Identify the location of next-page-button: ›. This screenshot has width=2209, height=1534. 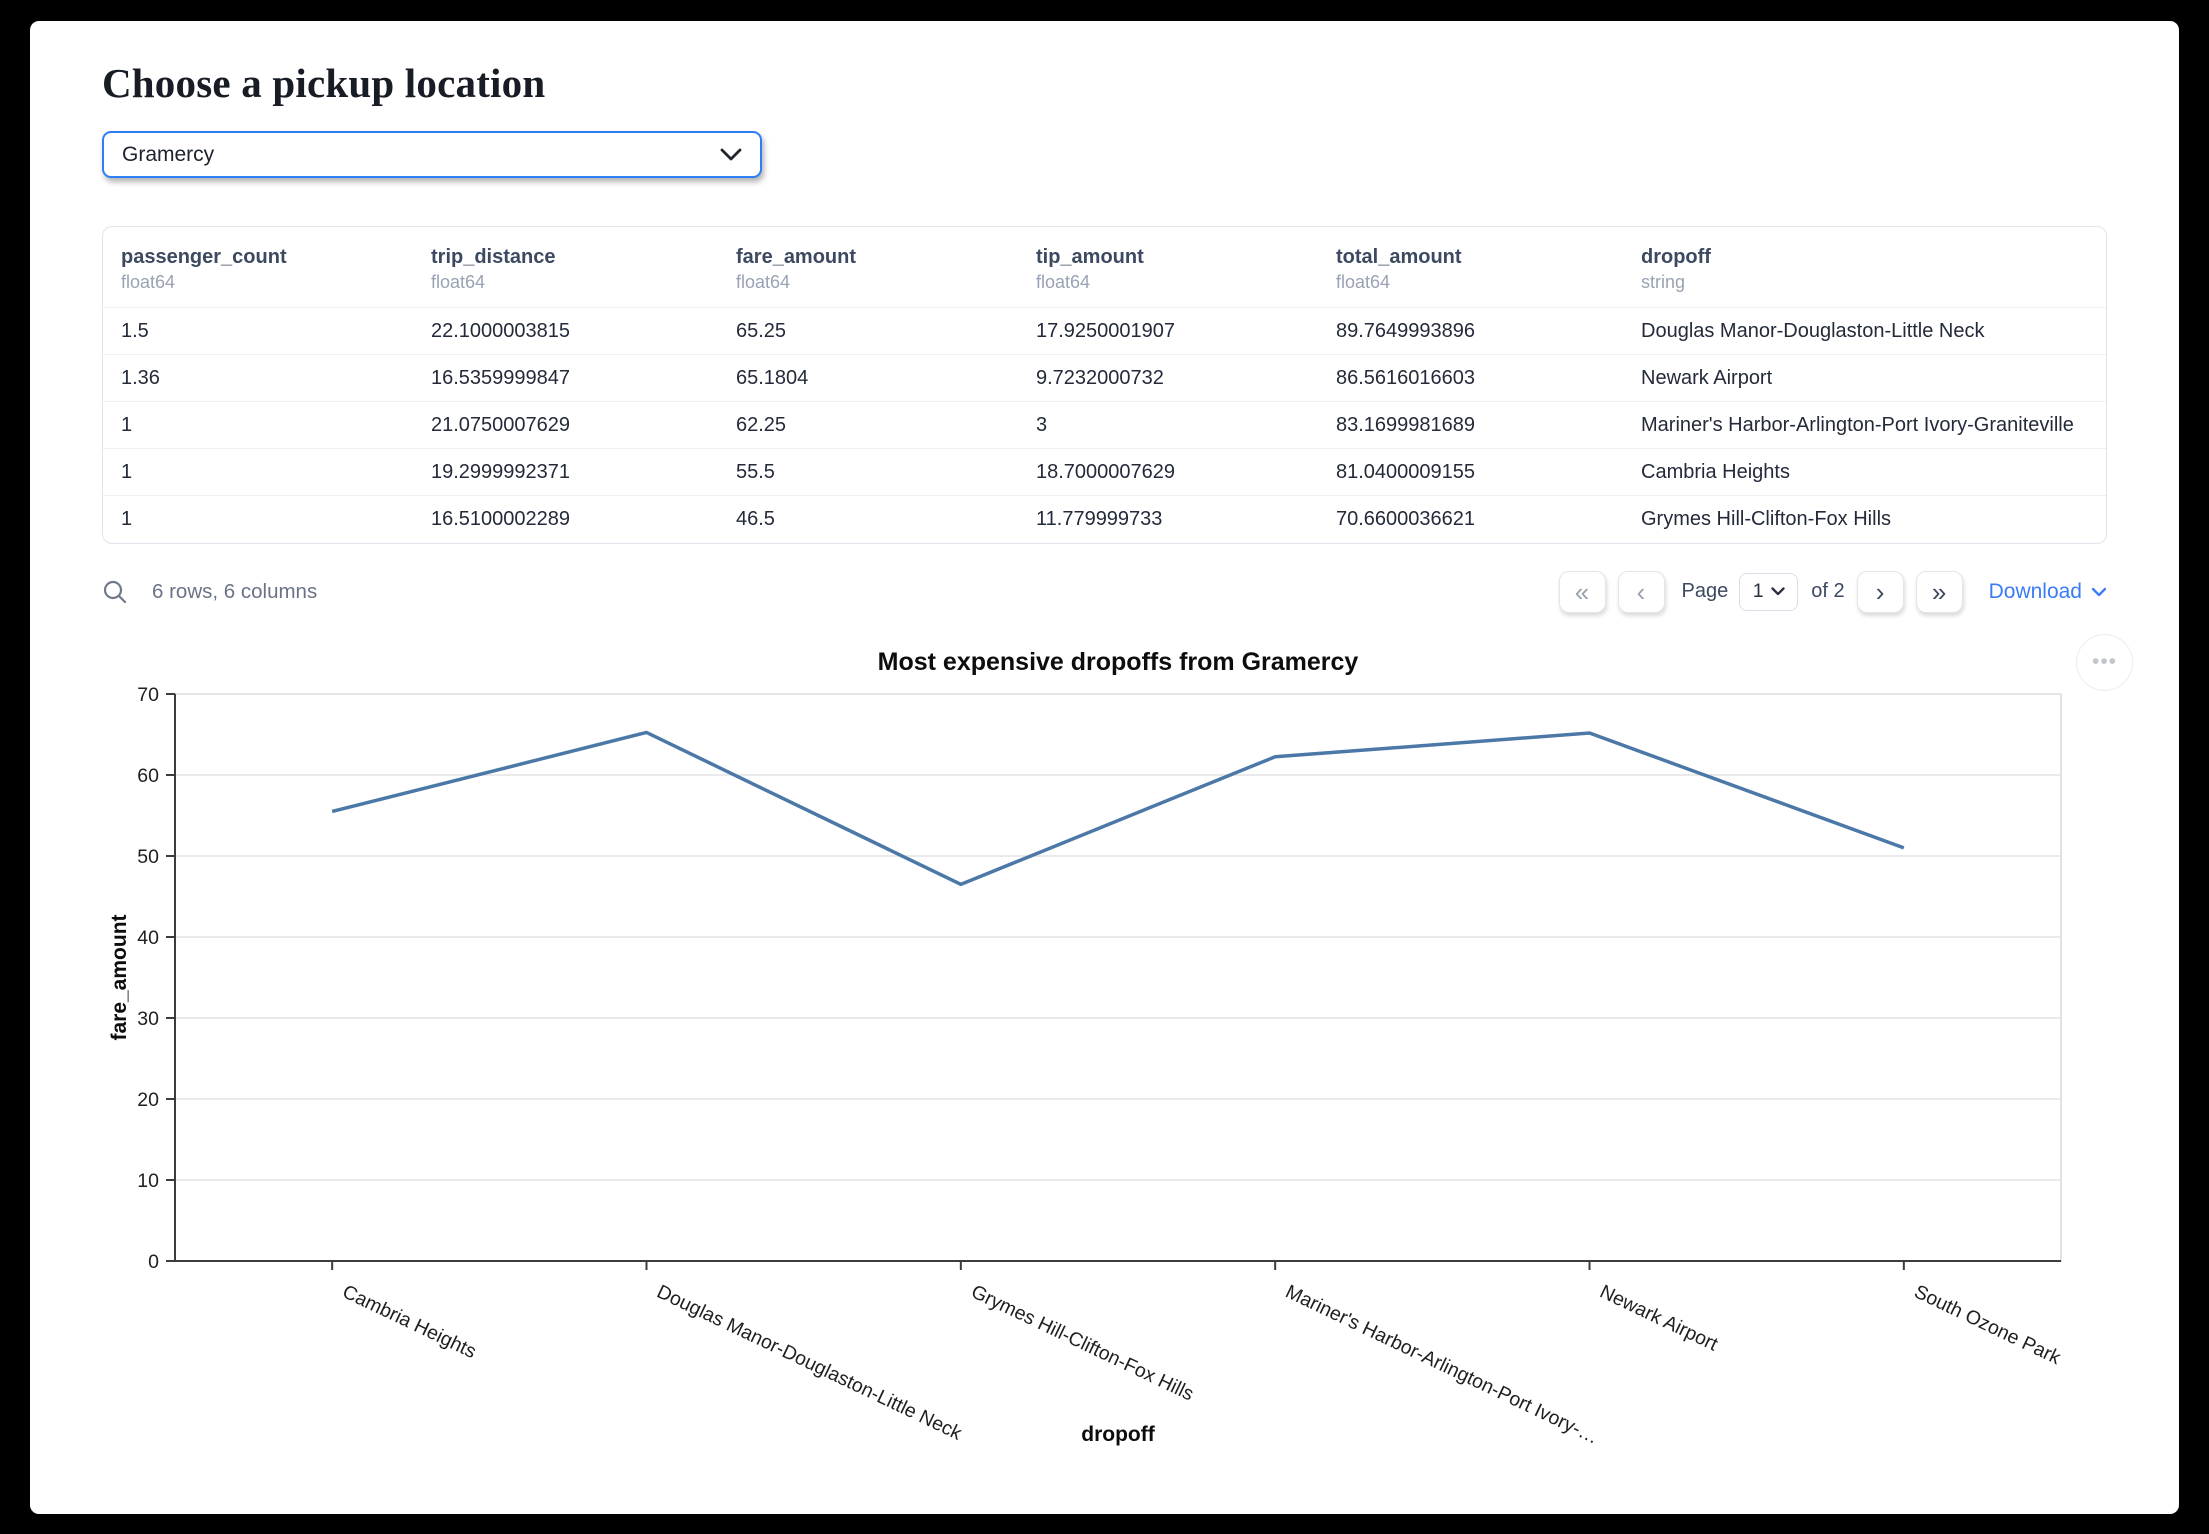
(1880, 591).